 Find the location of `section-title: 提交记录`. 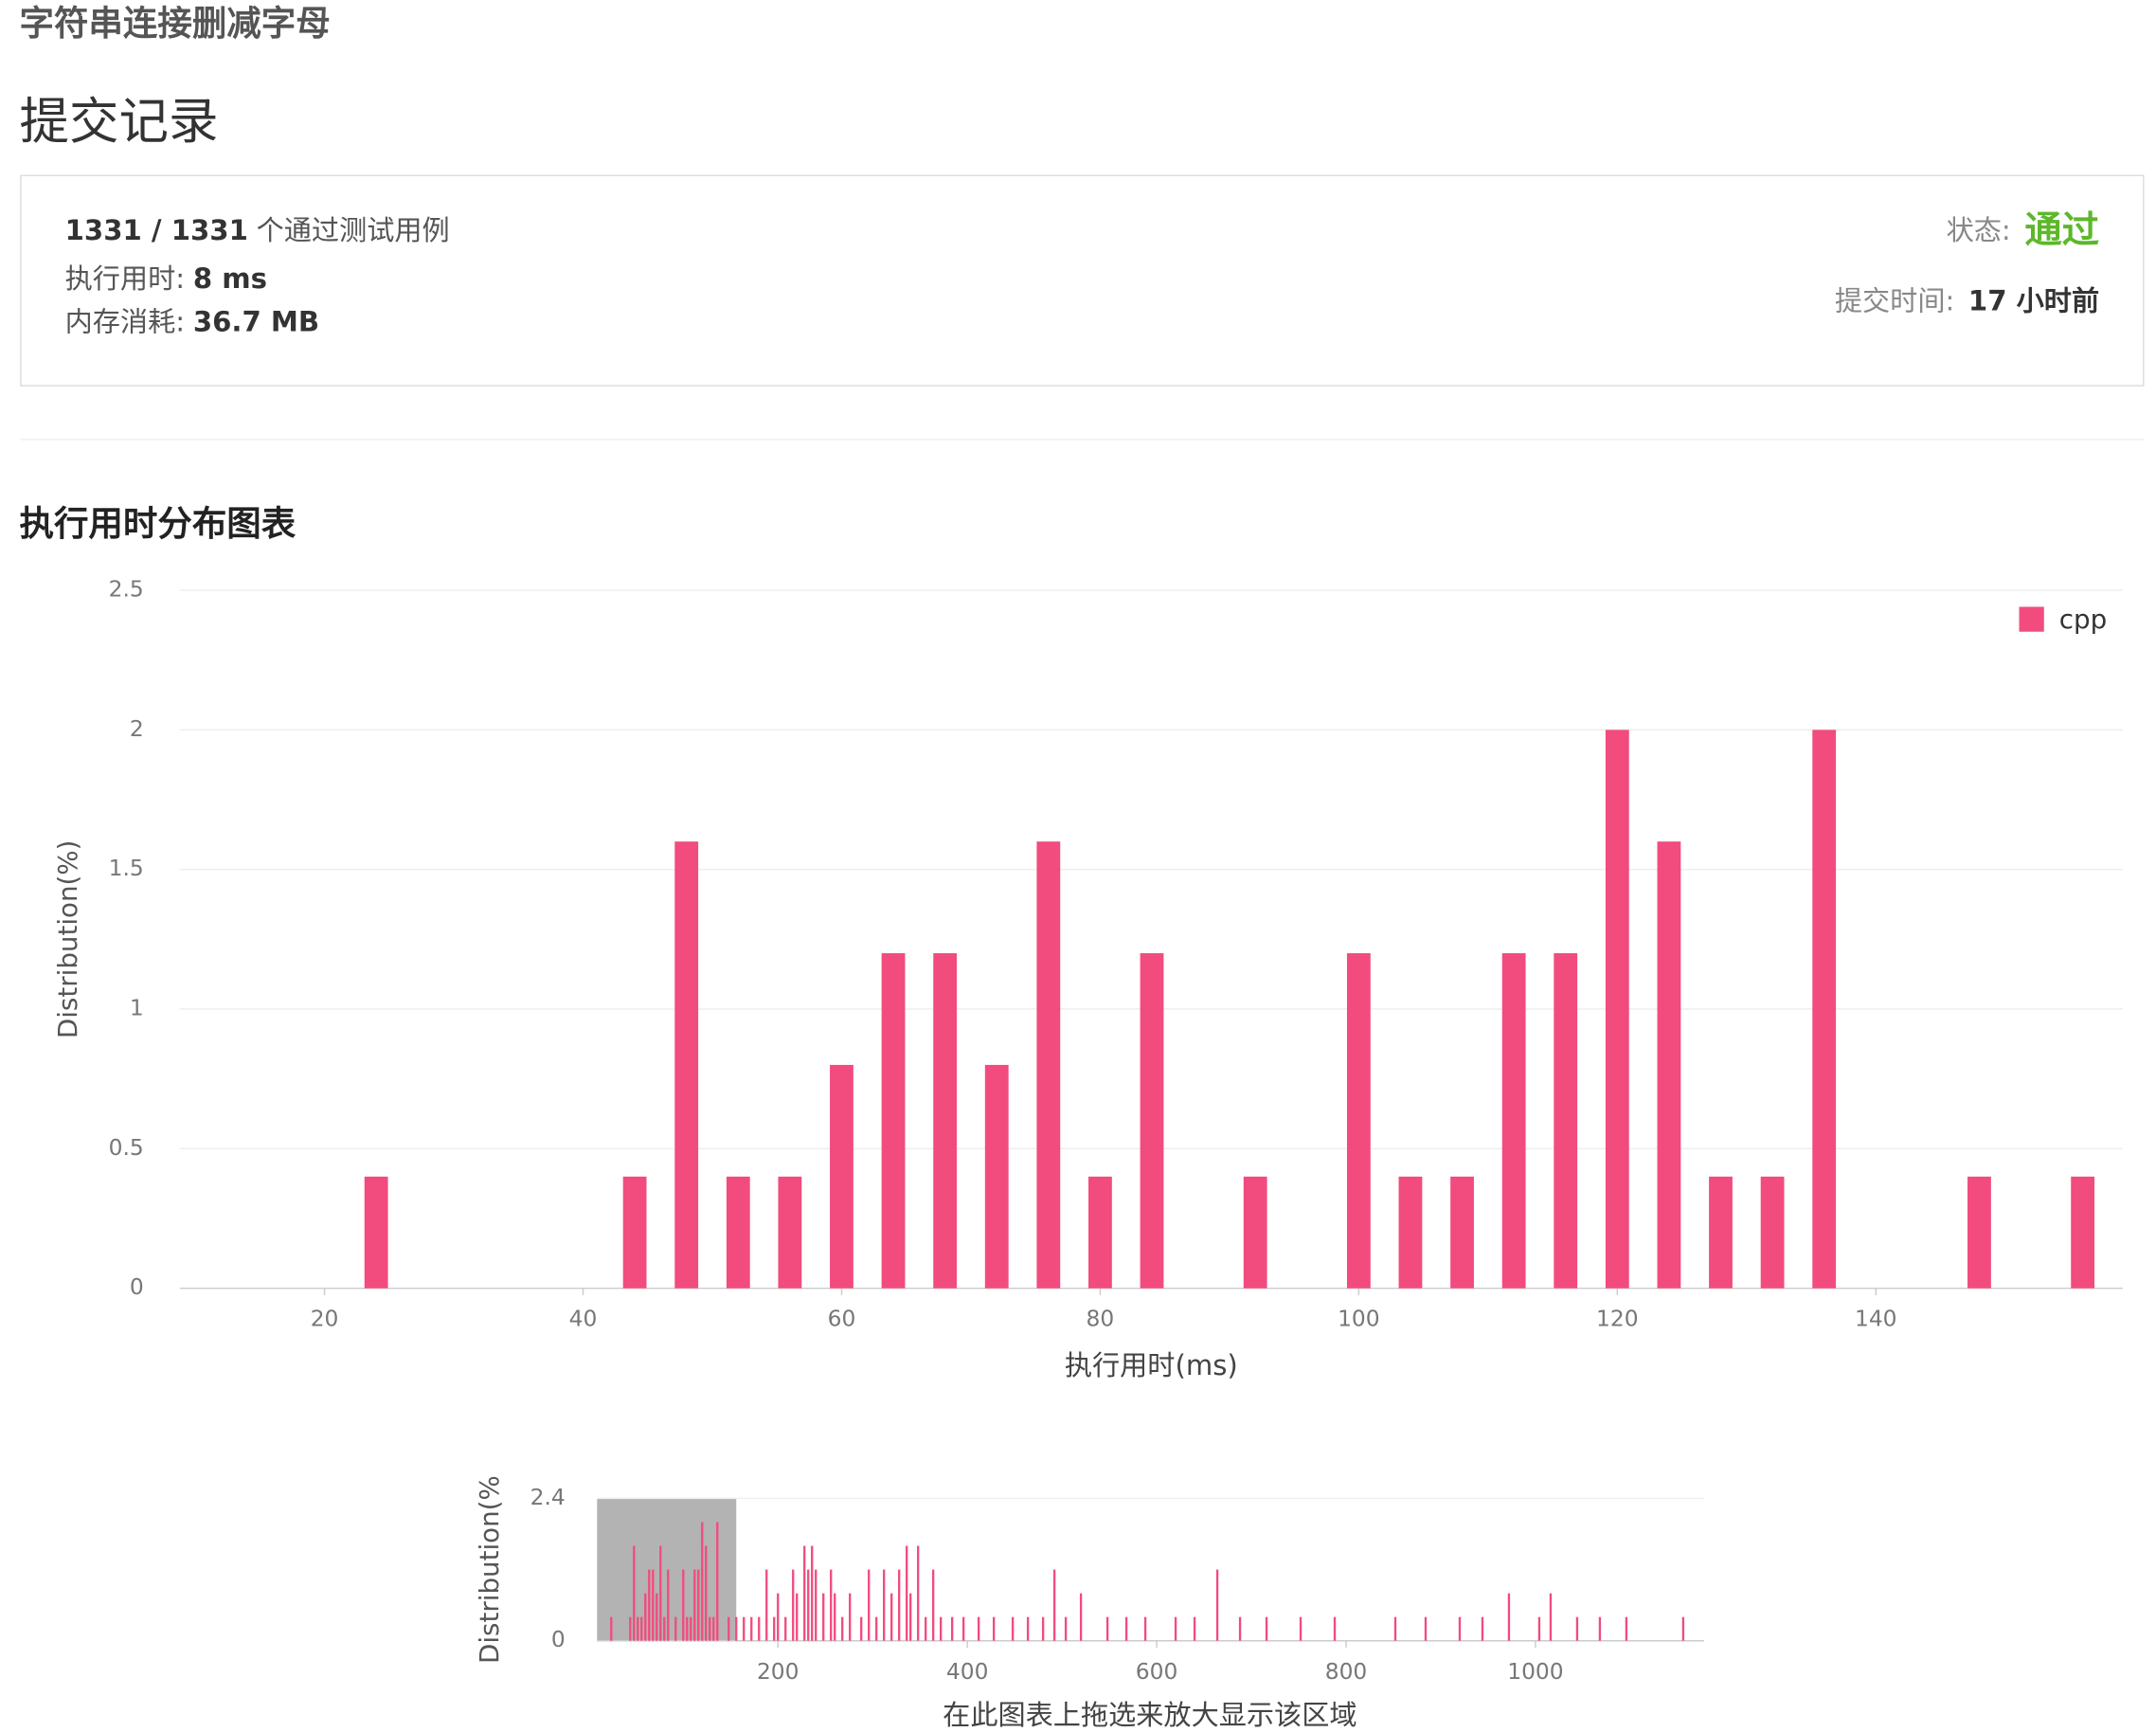

section-title: 提交记录 is located at coordinates (119, 122).